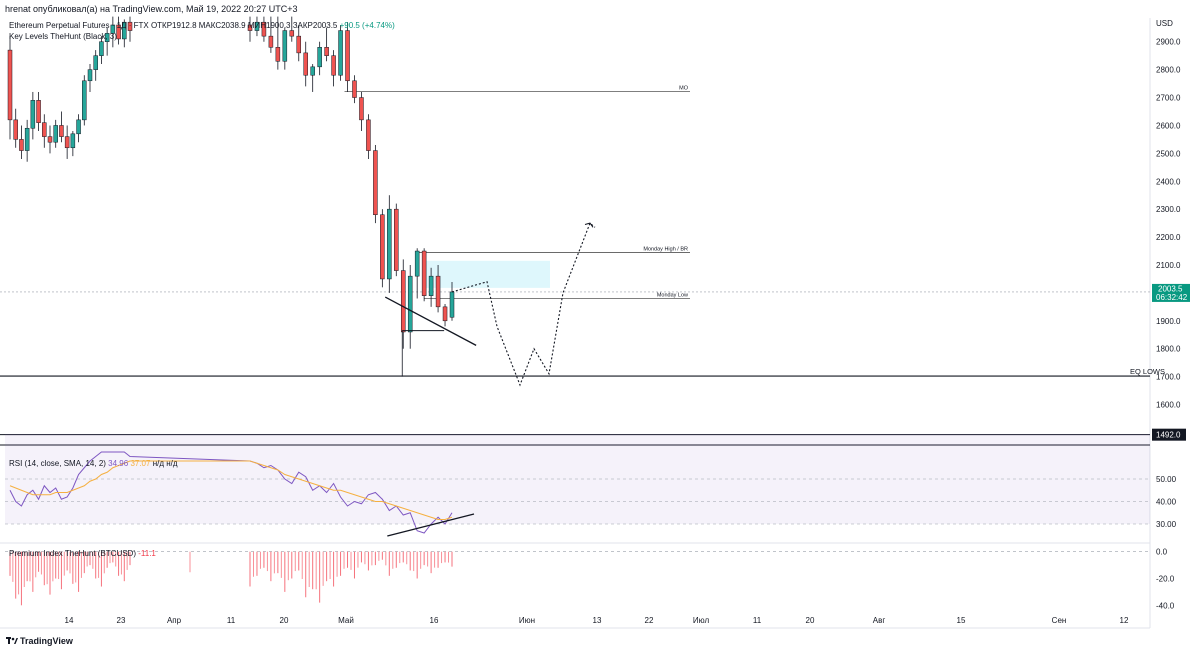 The image size is (1200, 649). Describe the element at coordinates (810, 620) in the screenshot. I see `time-label-12: 20` at that location.